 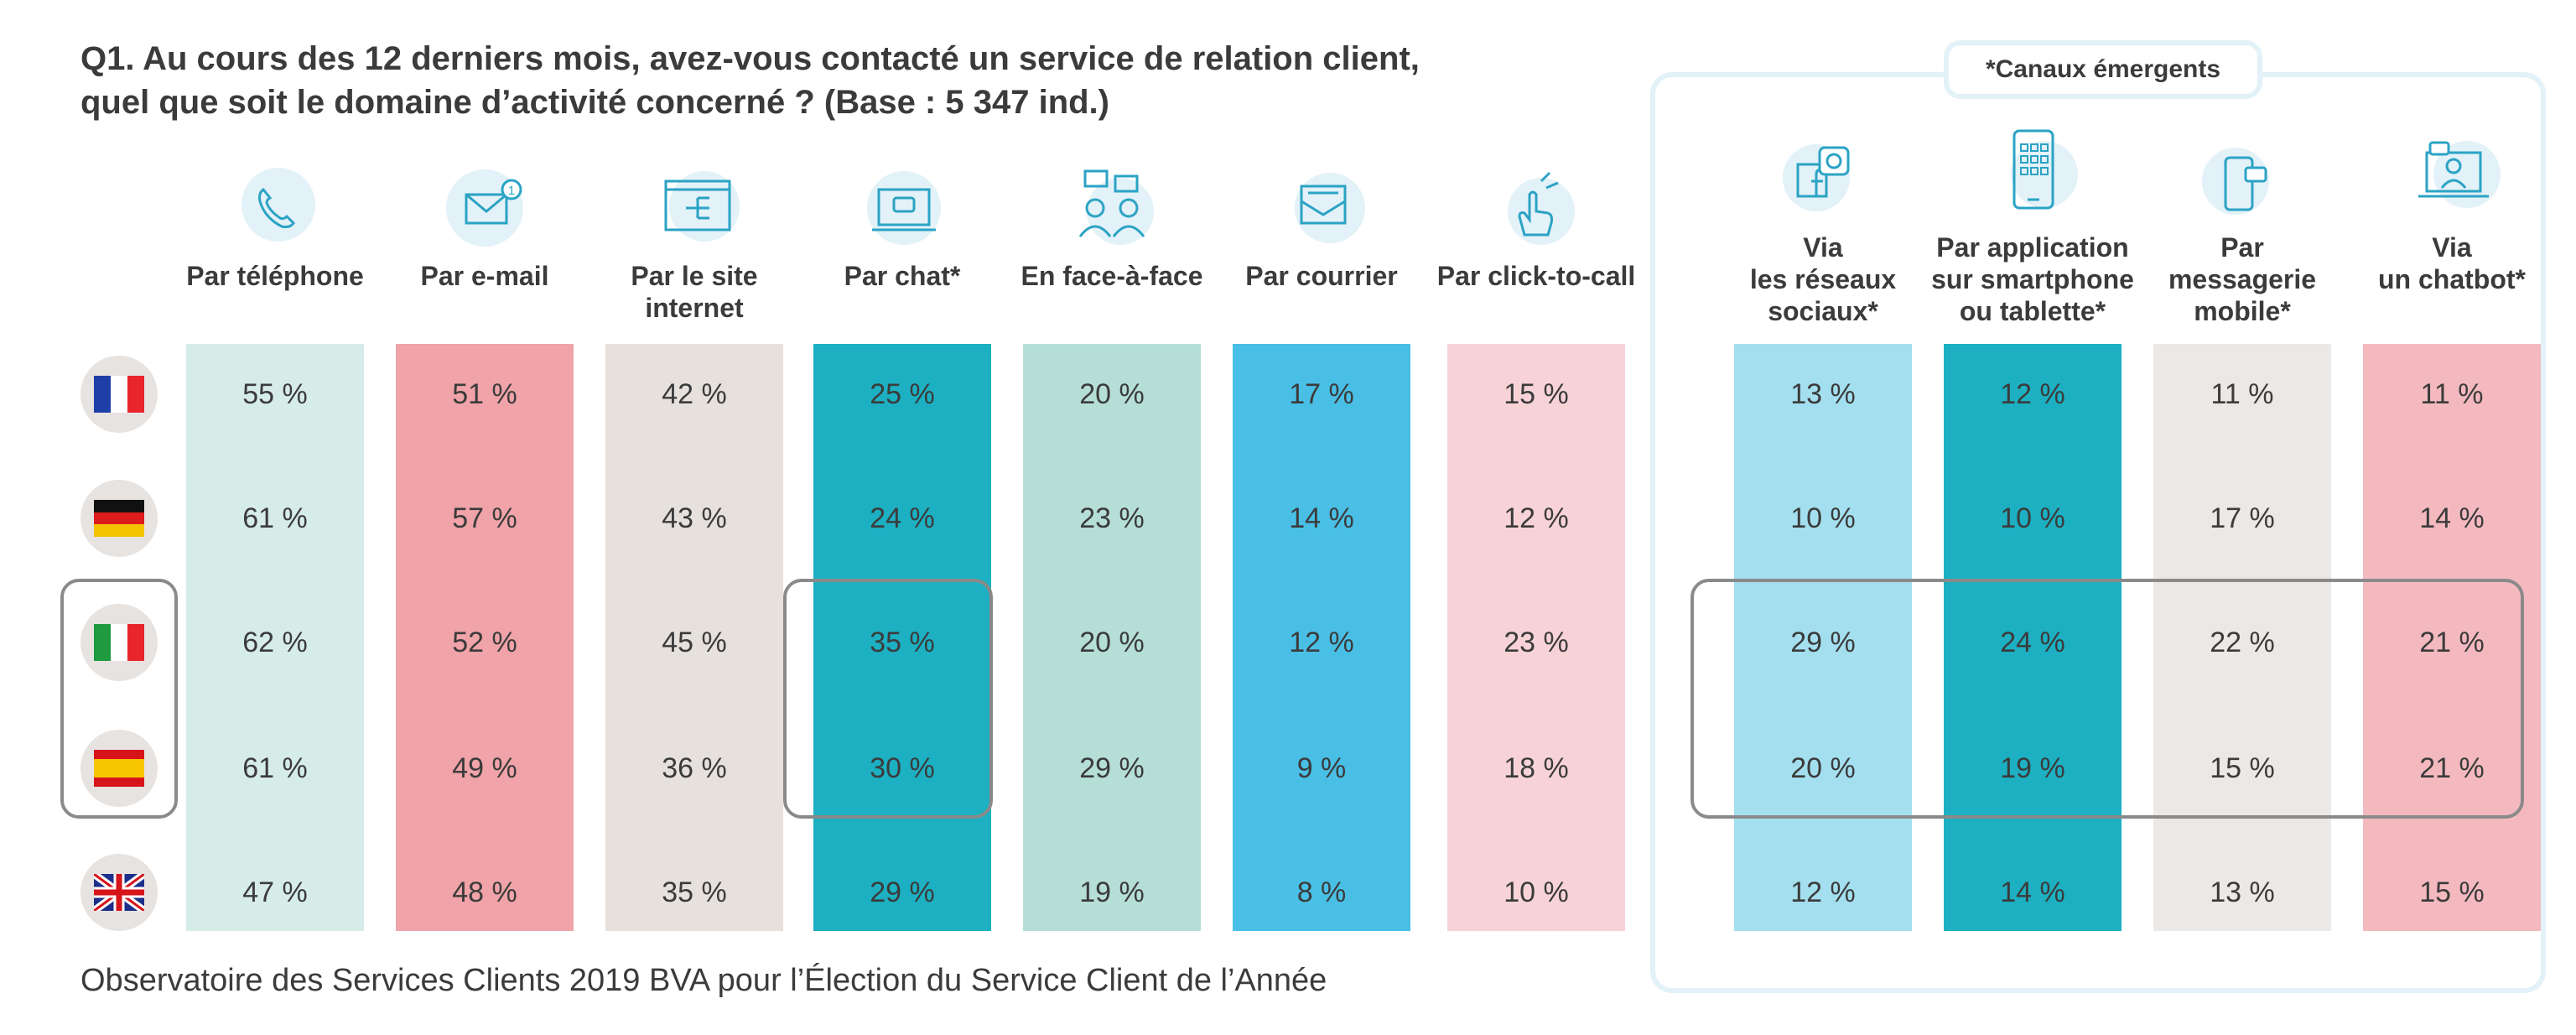 What do you see at coordinates (1321, 768) in the screenshot?
I see `cell-courrier-spain: 9 %` at bounding box center [1321, 768].